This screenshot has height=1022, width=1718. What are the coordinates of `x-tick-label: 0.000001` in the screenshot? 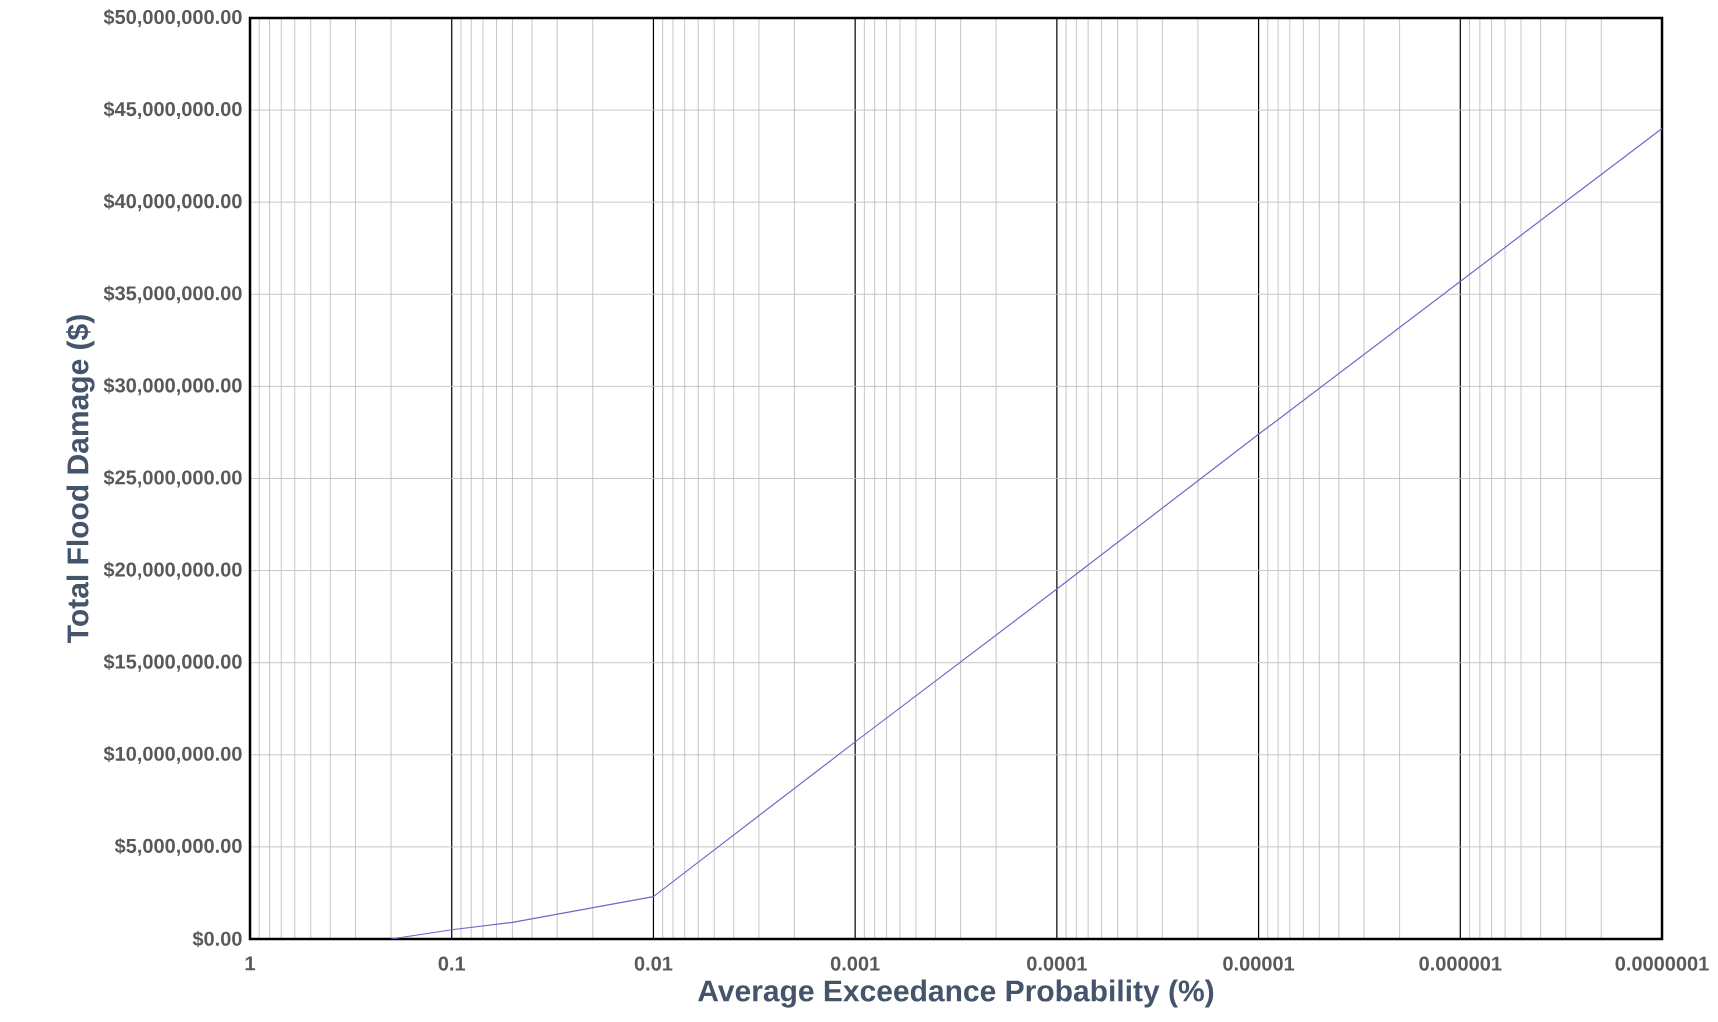 It's located at (1460, 963).